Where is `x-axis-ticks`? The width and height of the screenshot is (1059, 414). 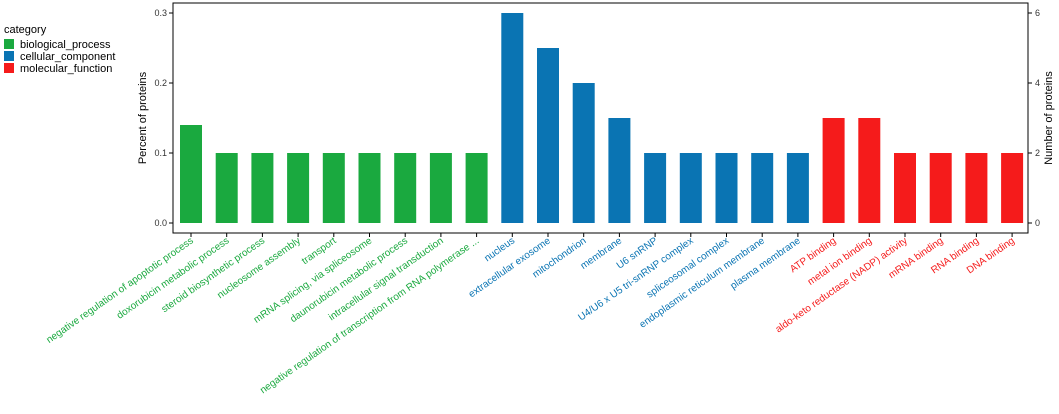
x-axis-ticks is located at coordinates (601, 235).